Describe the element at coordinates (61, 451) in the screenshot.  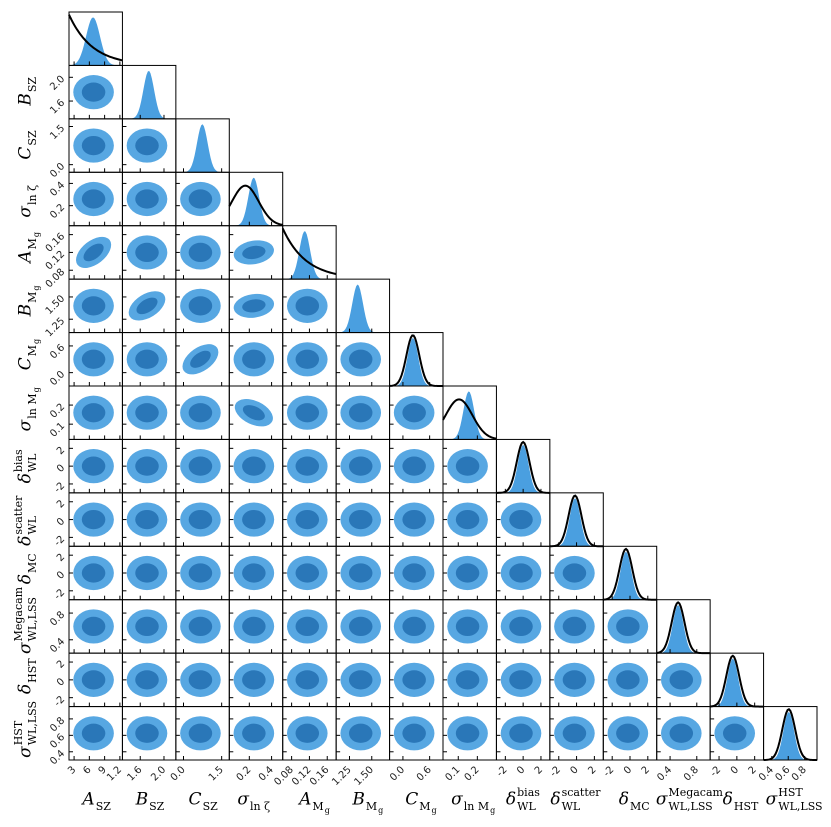
I see `y-tick-label: 2` at that location.